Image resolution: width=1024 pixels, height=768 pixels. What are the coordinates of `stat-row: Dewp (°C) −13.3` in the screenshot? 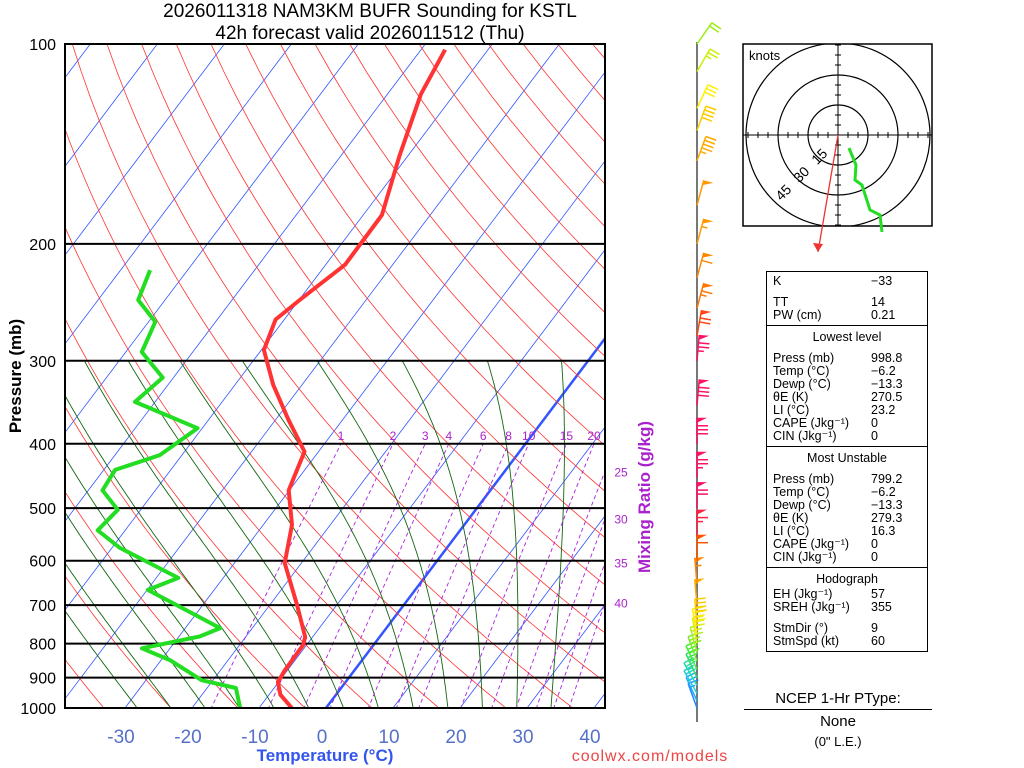 It's located at (850, 384).